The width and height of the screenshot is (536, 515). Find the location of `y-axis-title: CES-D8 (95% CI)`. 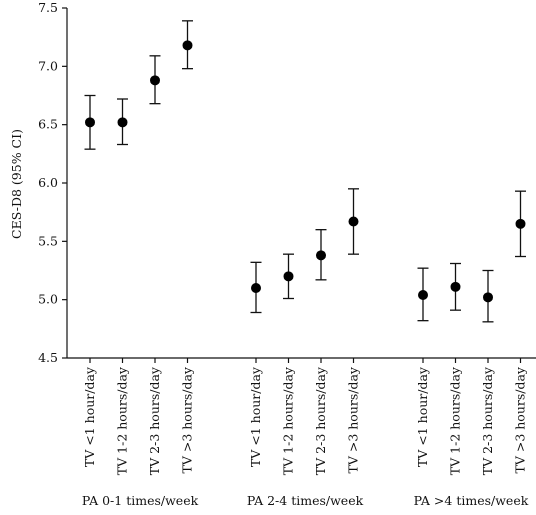

y-axis-title: CES-D8 (95% CI) is located at coordinates (16, 184).